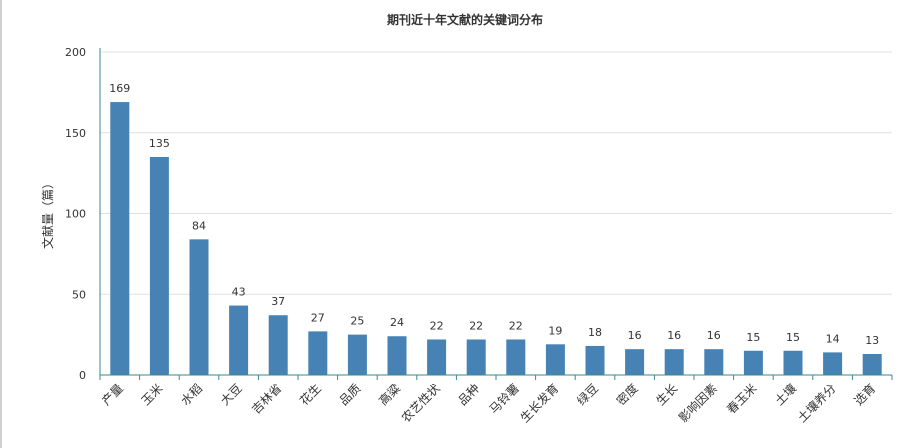 Image resolution: width=910 pixels, height=448 pixels. Describe the element at coordinates (191, 394) in the screenshot. I see `x-tick-label: 水稻` at that location.